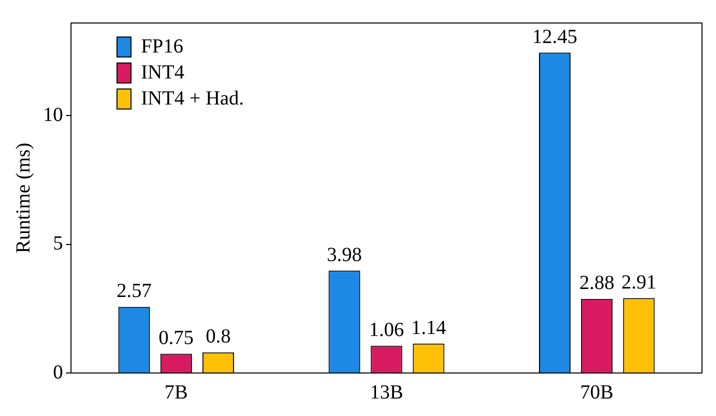 Image resolution: width=716 pixels, height=416 pixels. What do you see at coordinates (344, 255) in the screenshot?
I see `data-label: 3.98` at bounding box center [344, 255].